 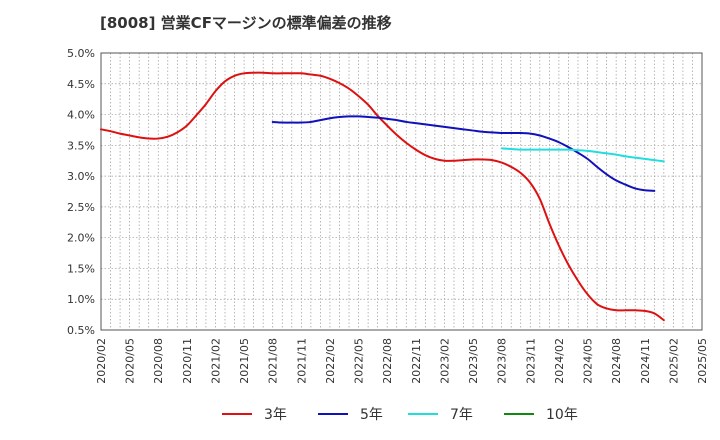 What do you see at coordinates (645, 361) in the screenshot?
I see `x-tick-label: 2024/11` at bounding box center [645, 361].